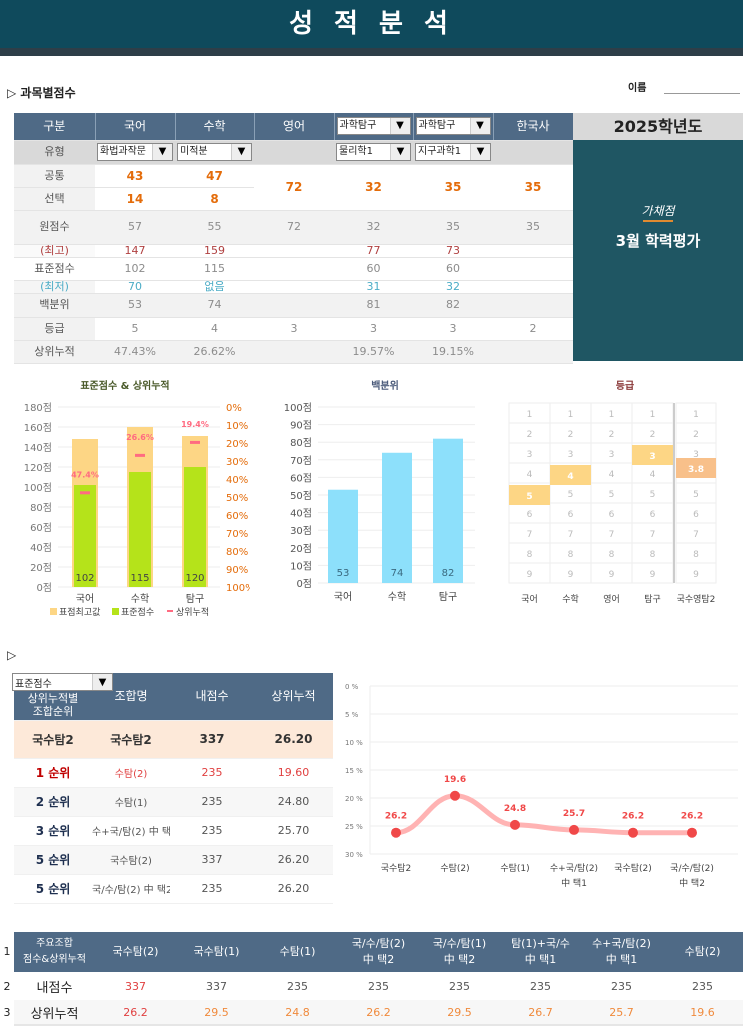 The height and width of the screenshot is (1031, 743). I want to click on grade-tick: 5, so click(696, 495).